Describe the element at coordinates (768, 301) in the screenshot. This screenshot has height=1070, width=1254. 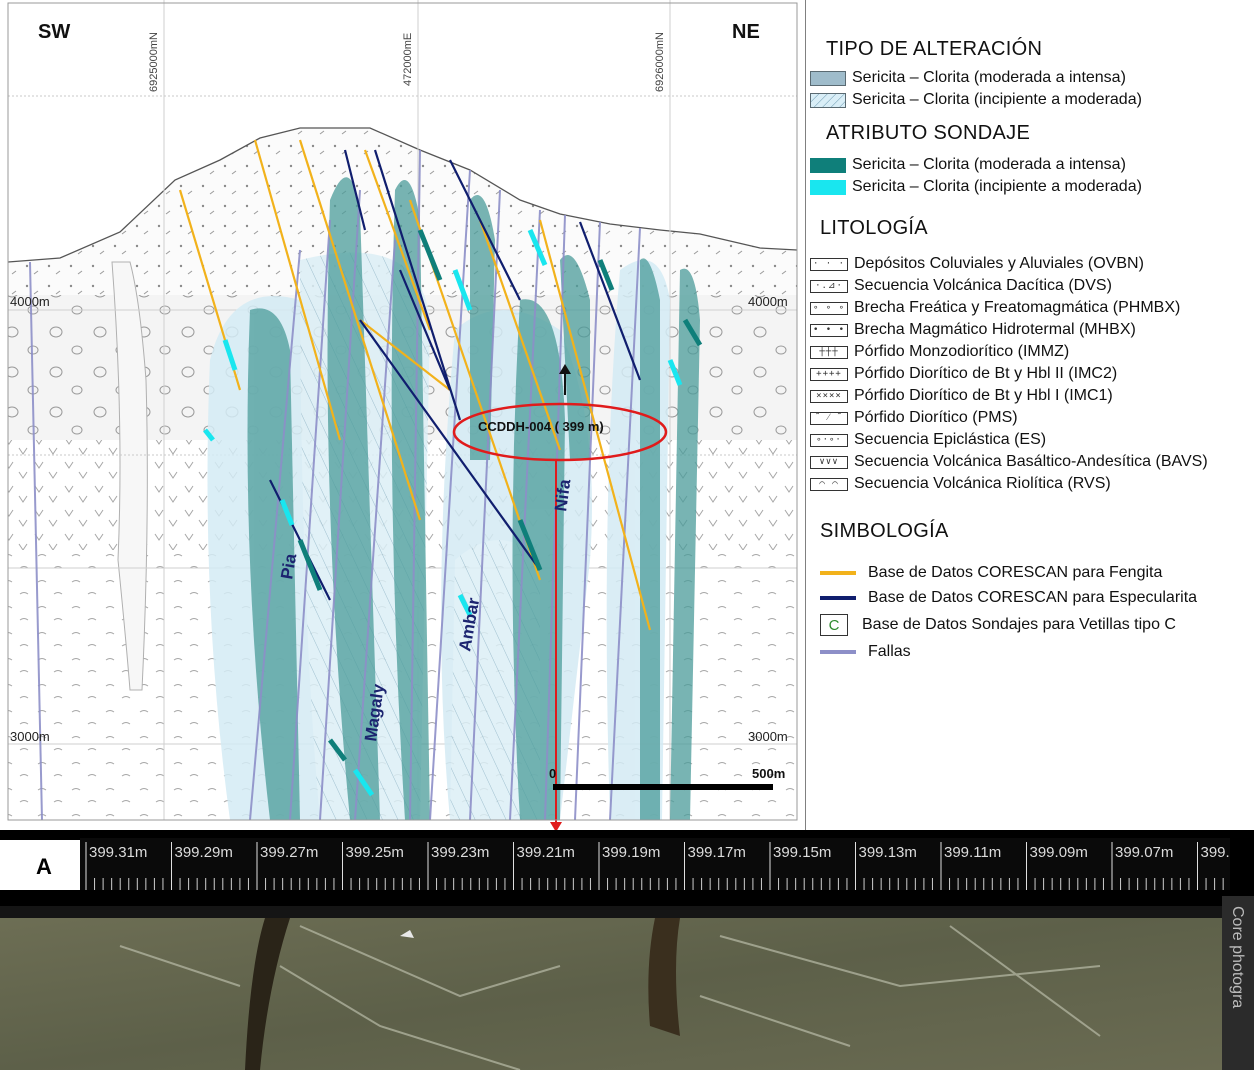
I see `elevation-4000-right: 4000m` at that location.